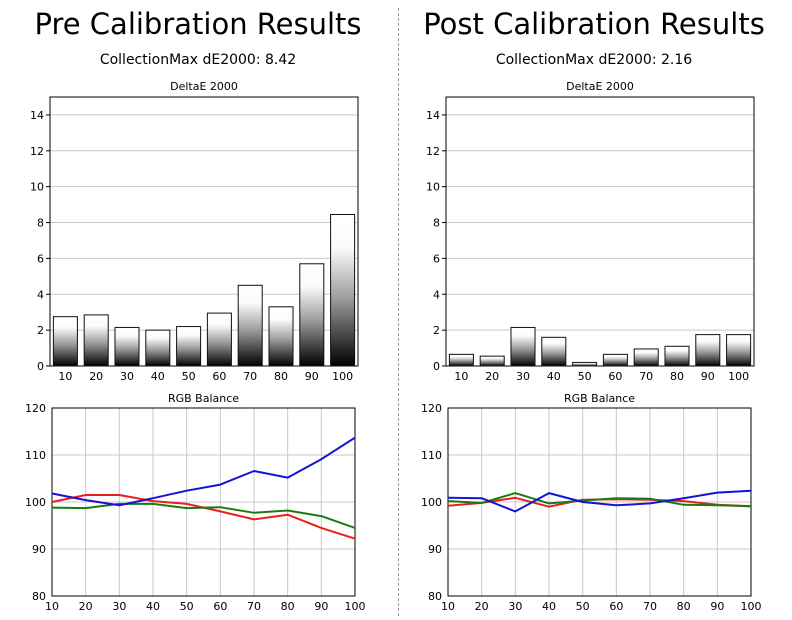 This screenshot has width=792, height=620. I want to click on post-calibration-title: Post Calibration Results, so click(594, 24).